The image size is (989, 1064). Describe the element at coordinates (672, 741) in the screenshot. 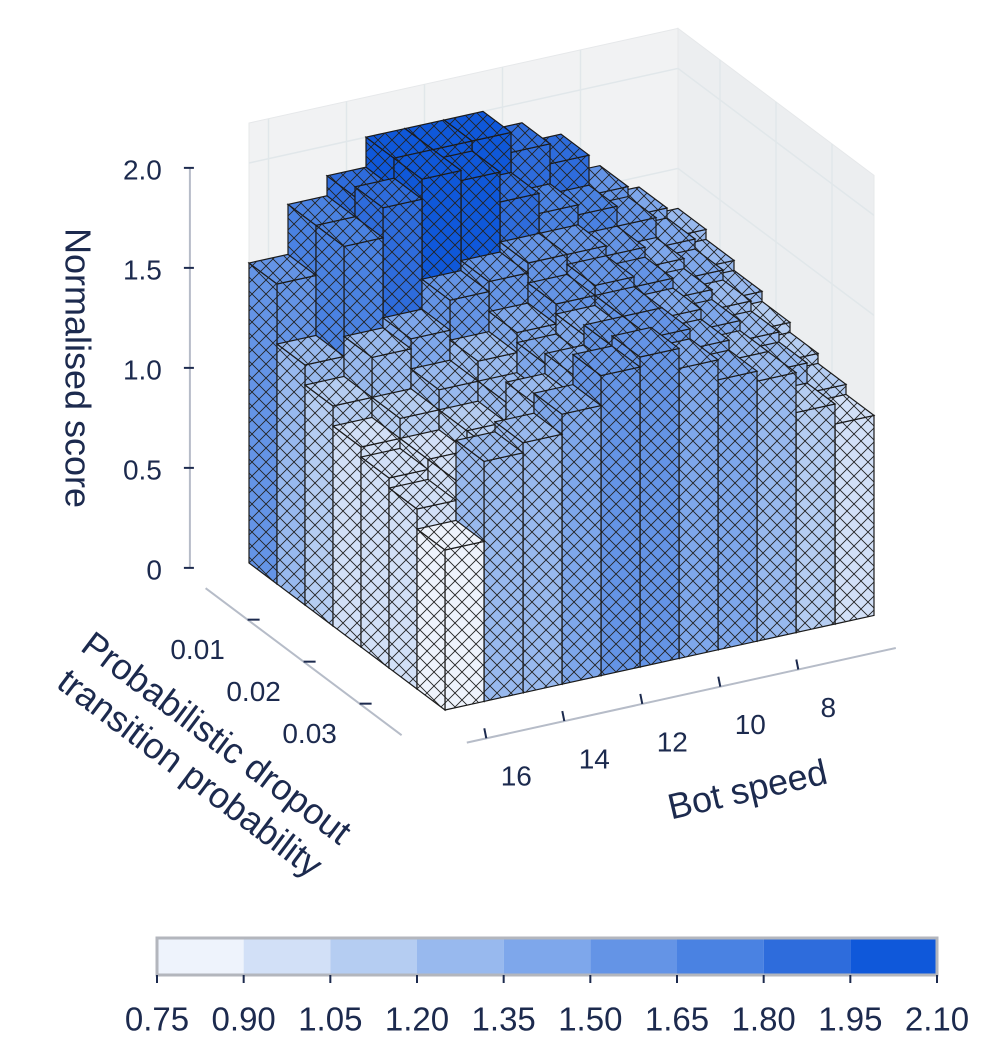

I see `x-tick-label: 12` at that location.